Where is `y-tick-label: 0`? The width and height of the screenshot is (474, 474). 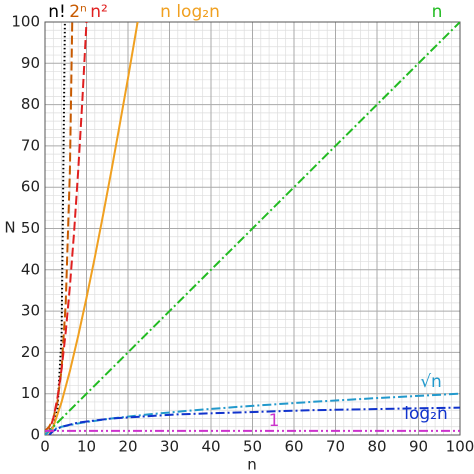
y-tick-label: 0 is located at coordinates (35, 435).